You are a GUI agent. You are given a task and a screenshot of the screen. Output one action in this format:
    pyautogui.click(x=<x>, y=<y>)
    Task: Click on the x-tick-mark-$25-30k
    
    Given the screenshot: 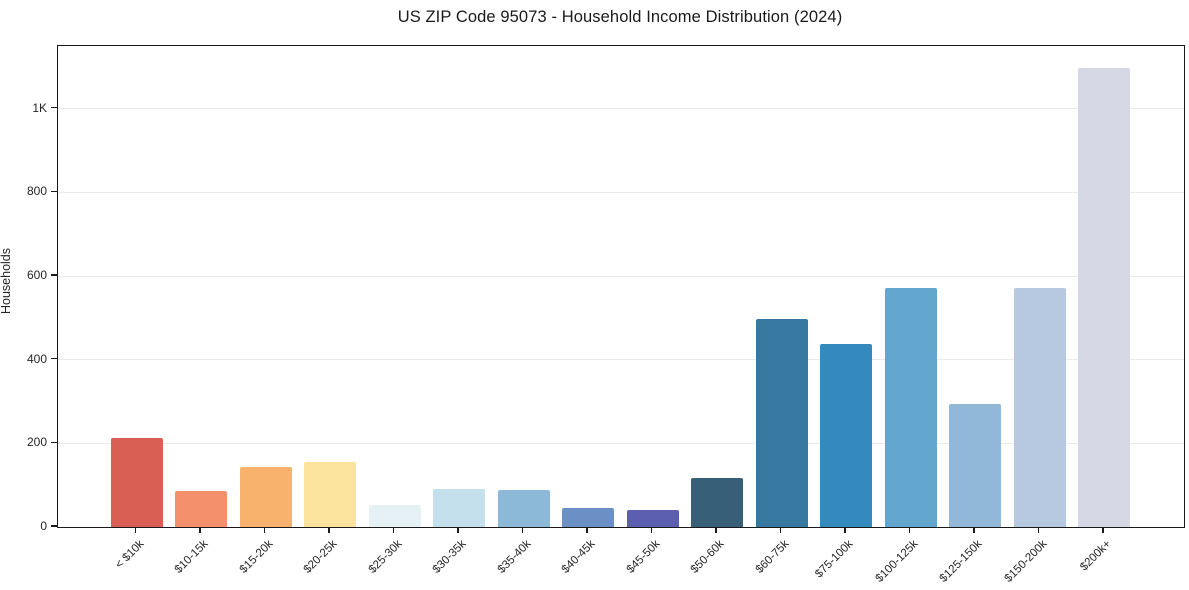 What is the action you would take?
    pyautogui.click(x=393, y=530)
    